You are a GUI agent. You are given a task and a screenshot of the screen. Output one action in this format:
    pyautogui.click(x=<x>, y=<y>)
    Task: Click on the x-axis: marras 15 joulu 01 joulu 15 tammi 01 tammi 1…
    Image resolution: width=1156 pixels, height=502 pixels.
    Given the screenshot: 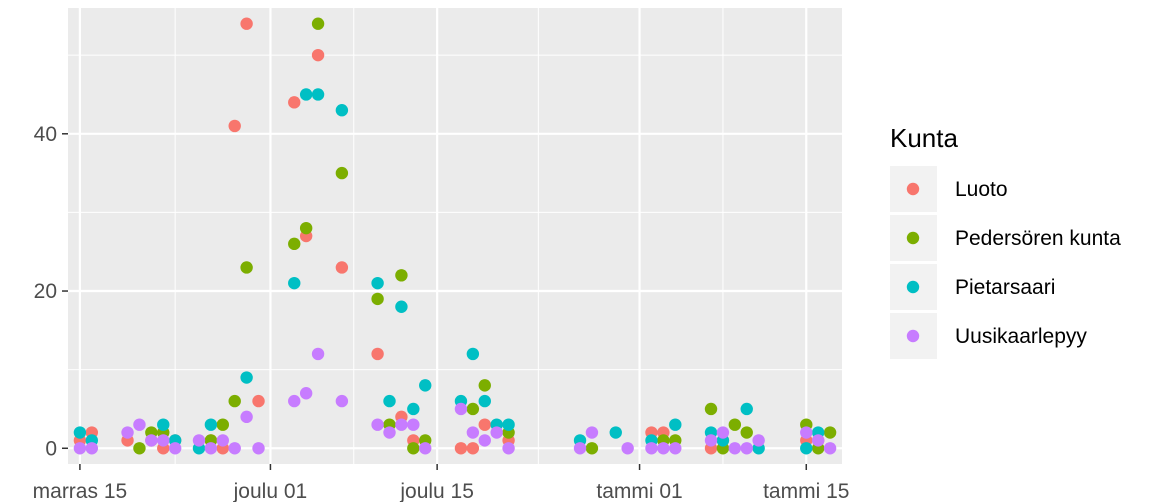 What is the action you would take?
    pyautogui.click(x=441, y=483)
    